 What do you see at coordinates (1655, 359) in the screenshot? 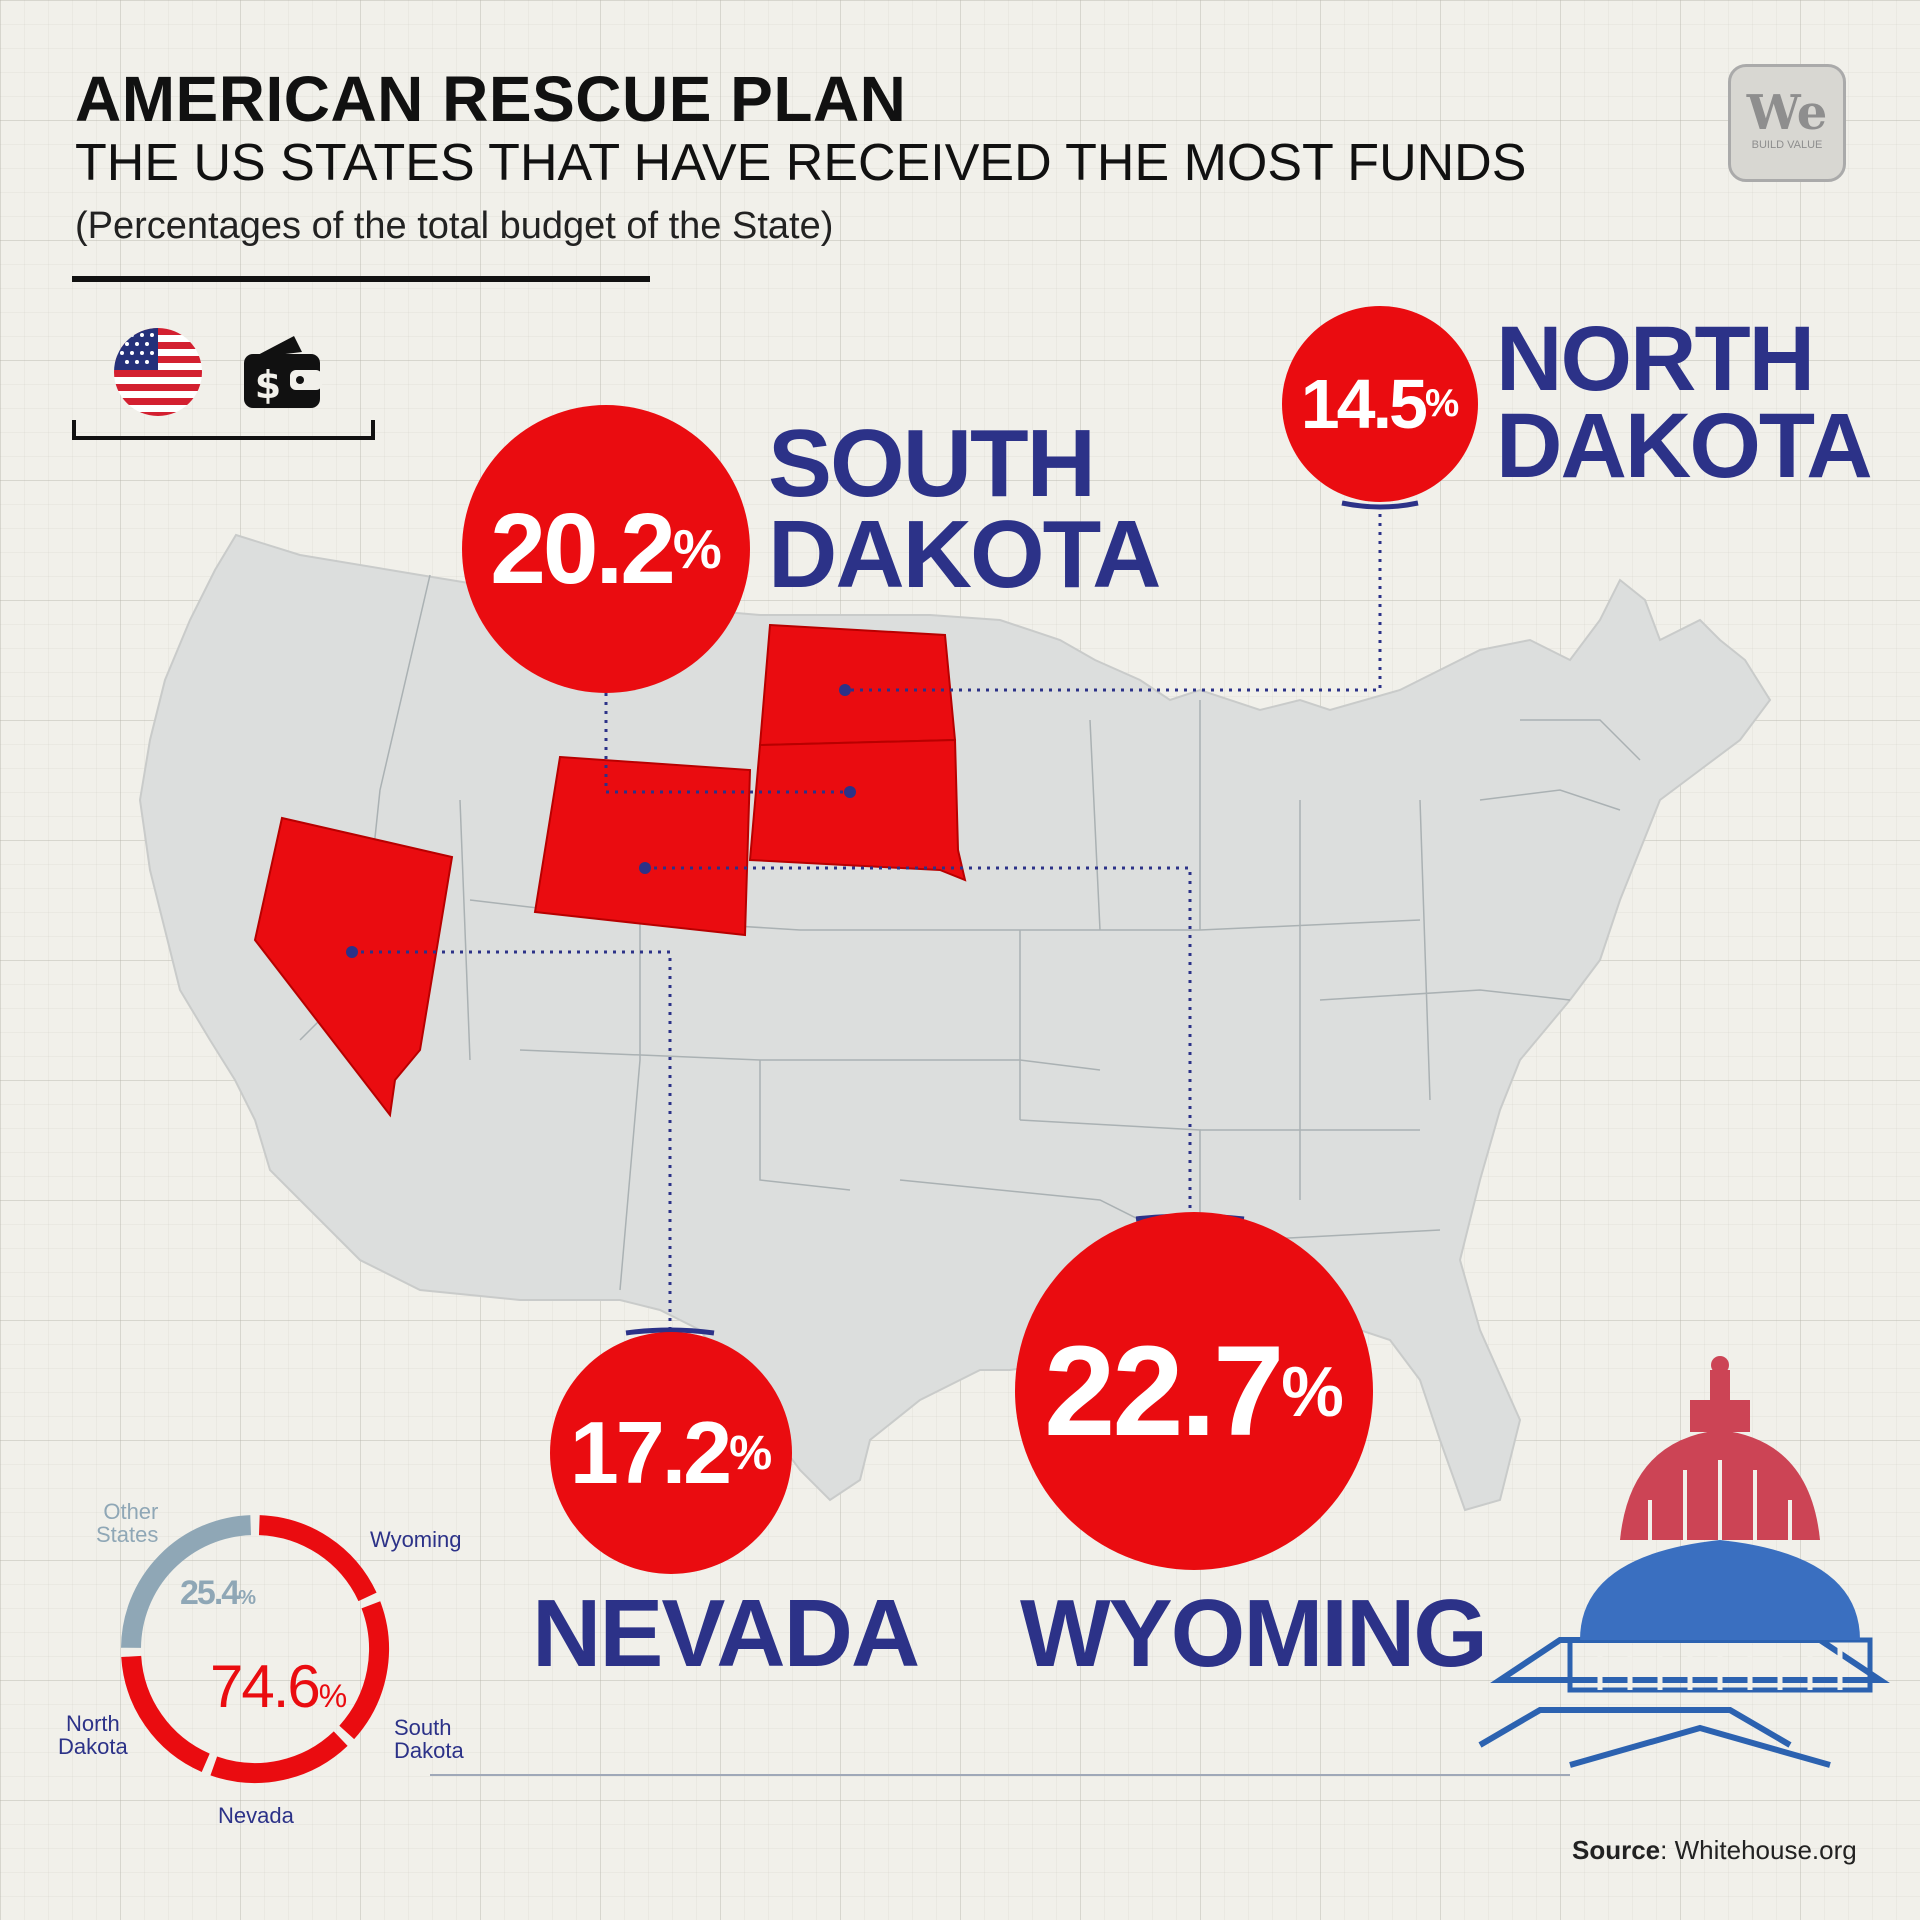
I see `north-dakota-label-line1: NORTH` at bounding box center [1655, 359].